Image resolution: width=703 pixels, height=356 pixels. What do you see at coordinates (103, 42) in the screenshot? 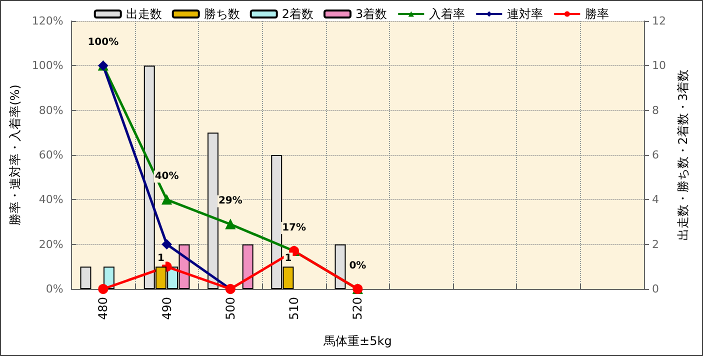
I see `data-label: 100%` at bounding box center [103, 42].